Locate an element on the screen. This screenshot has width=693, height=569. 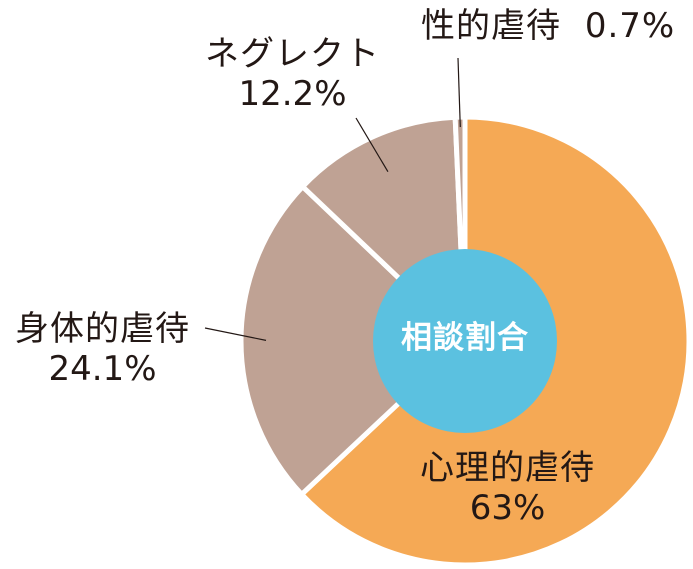
label-physical: 身体的虐待 24.1% is located at coordinates (102, 349).